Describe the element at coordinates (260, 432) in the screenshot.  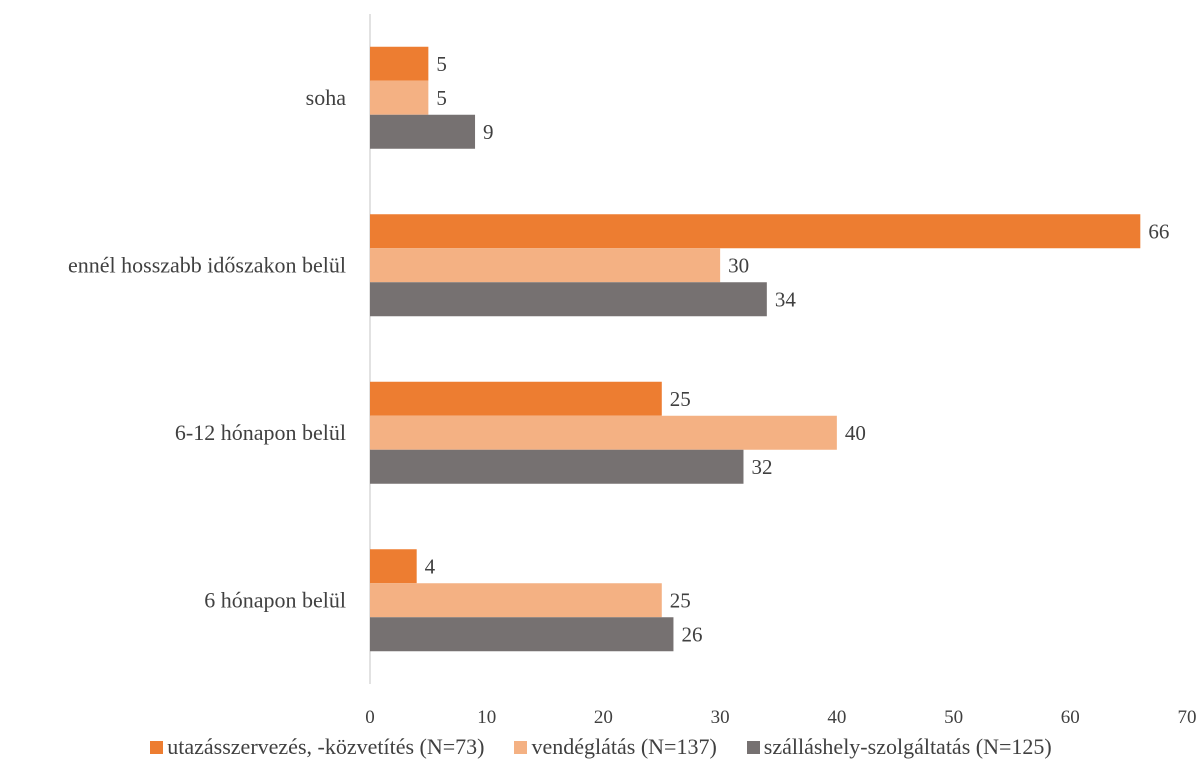
I see `category-label-6-12-honapon-belul: 6-12 hónapon belül` at that location.